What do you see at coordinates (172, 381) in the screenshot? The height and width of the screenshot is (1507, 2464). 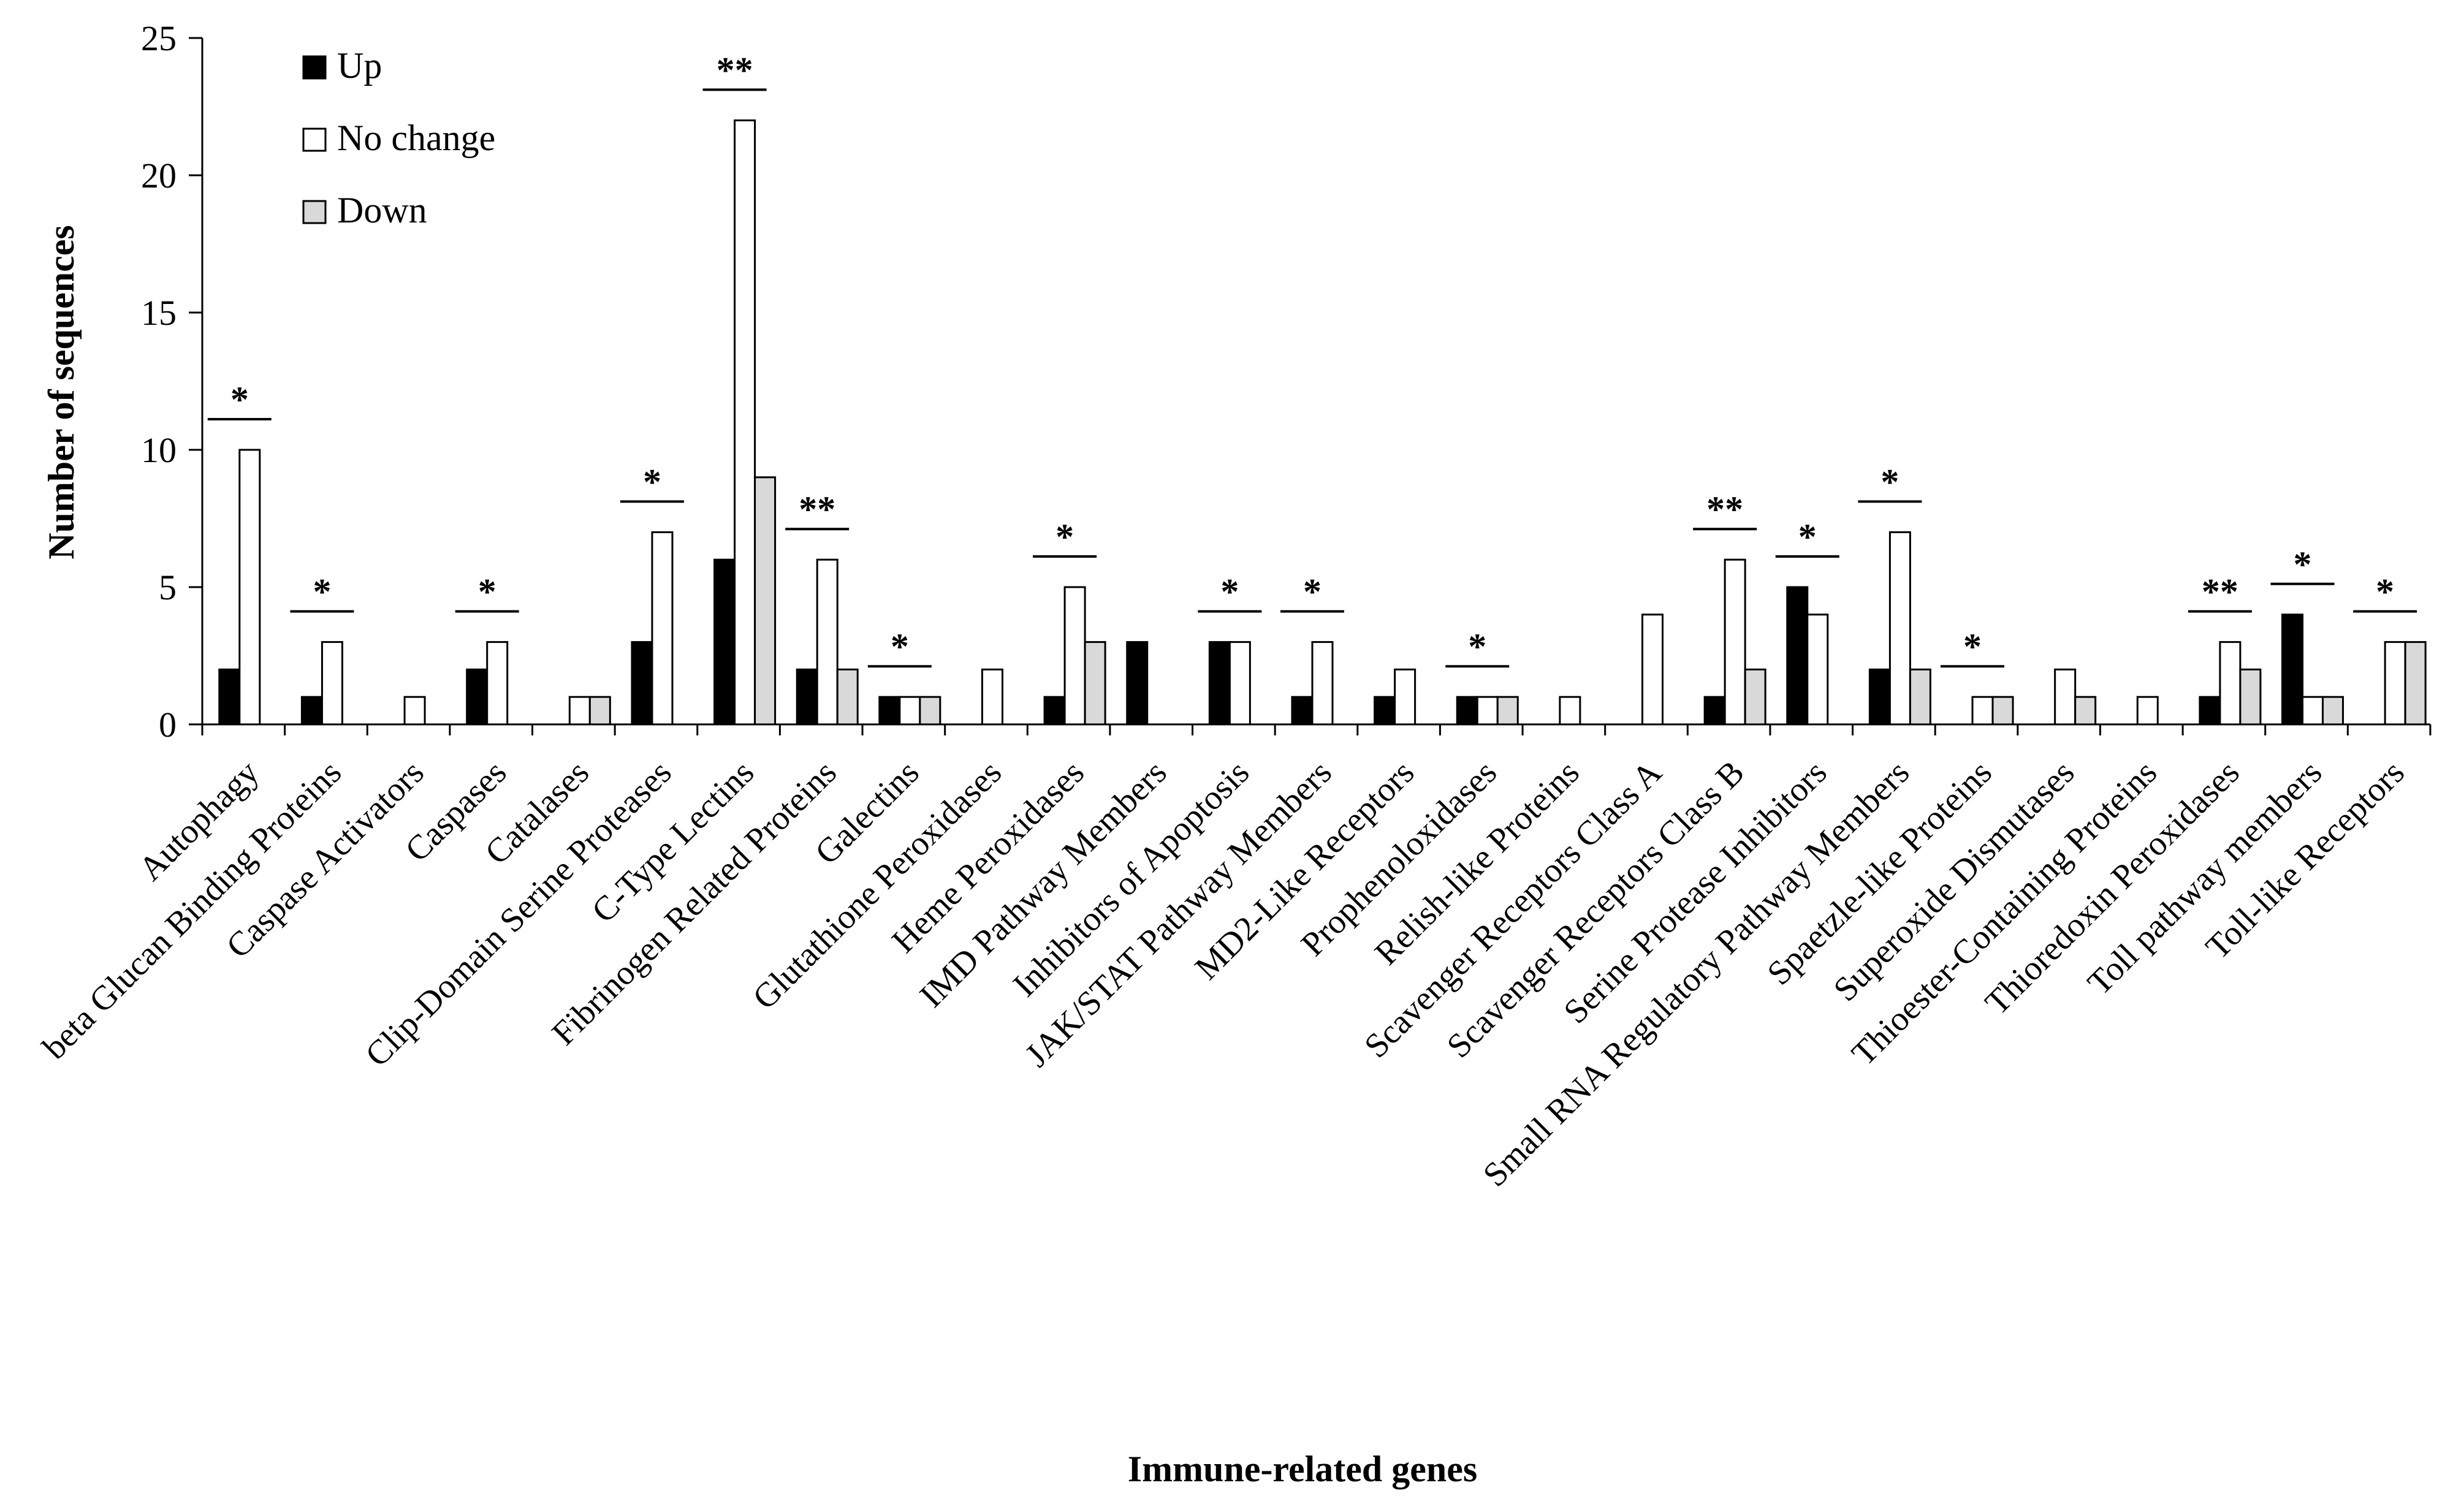 I see `y-axis: 0 5 10 15 20 25` at bounding box center [172, 381].